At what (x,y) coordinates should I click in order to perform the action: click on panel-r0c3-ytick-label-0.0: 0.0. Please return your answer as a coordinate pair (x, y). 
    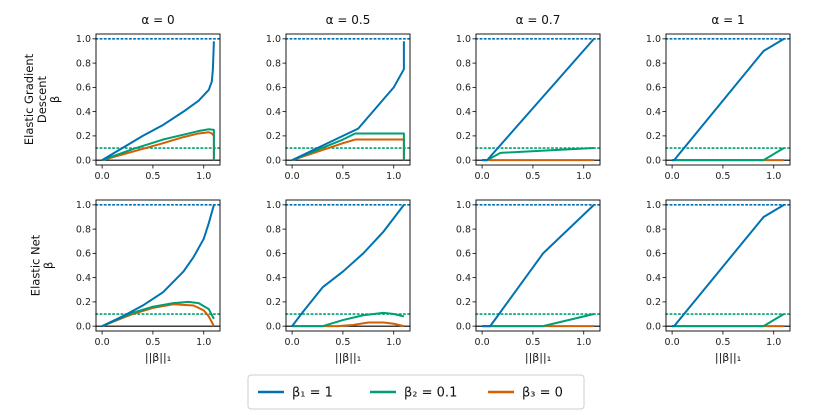
    Looking at the image, I should click on (653, 160).